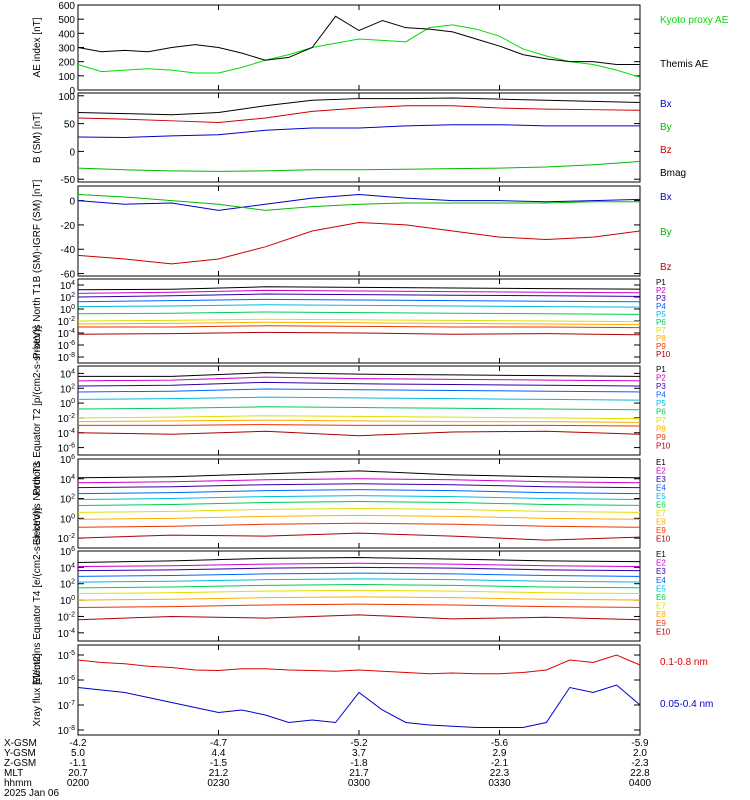 This screenshot has width=750, height=800. Describe the element at coordinates (661, 346) in the screenshot. I see `legend-label: P9` at that location.